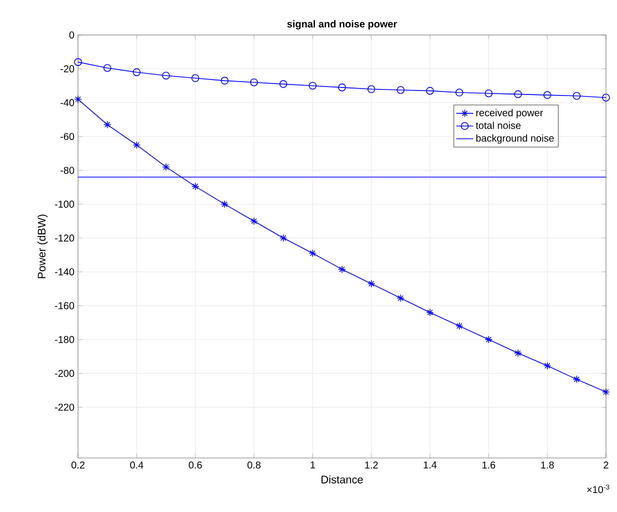 The height and width of the screenshot is (512, 617). Describe the element at coordinates (195, 465) in the screenshot. I see `x-tick-label: 0.6` at that location.